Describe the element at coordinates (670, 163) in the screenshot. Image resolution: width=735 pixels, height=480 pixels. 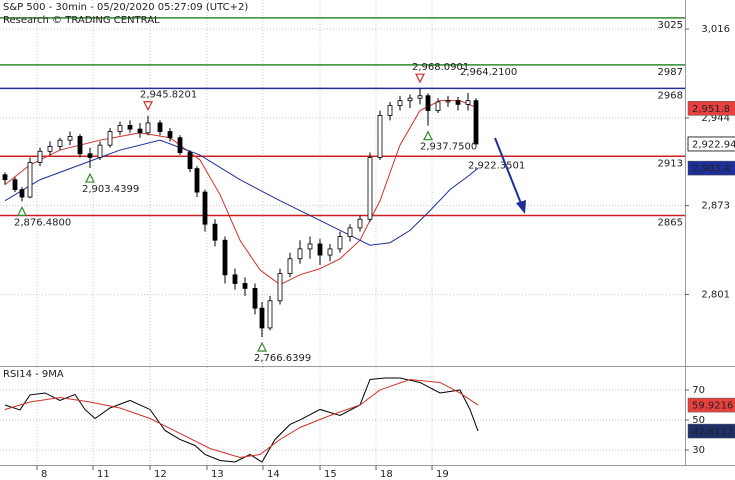
I see `level-label: 2913` at that location.